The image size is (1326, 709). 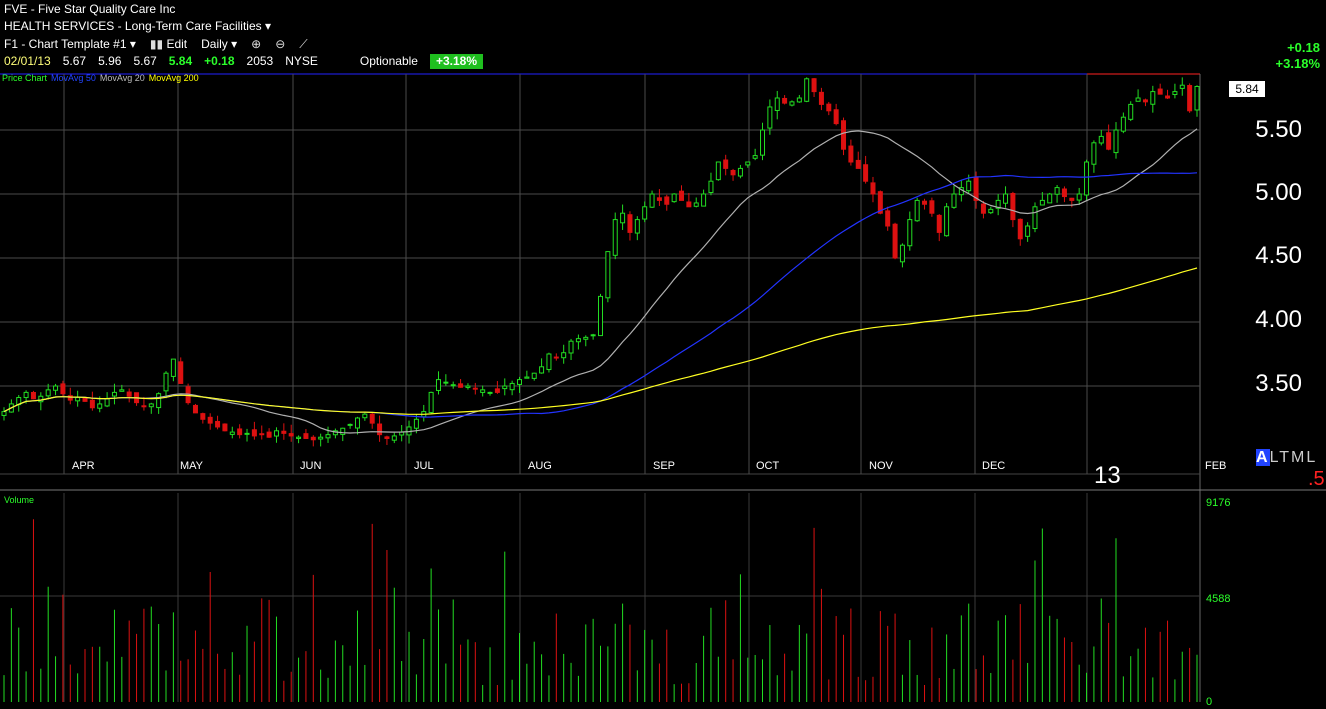 I want to click on month-label: AUG, so click(x=540, y=466).